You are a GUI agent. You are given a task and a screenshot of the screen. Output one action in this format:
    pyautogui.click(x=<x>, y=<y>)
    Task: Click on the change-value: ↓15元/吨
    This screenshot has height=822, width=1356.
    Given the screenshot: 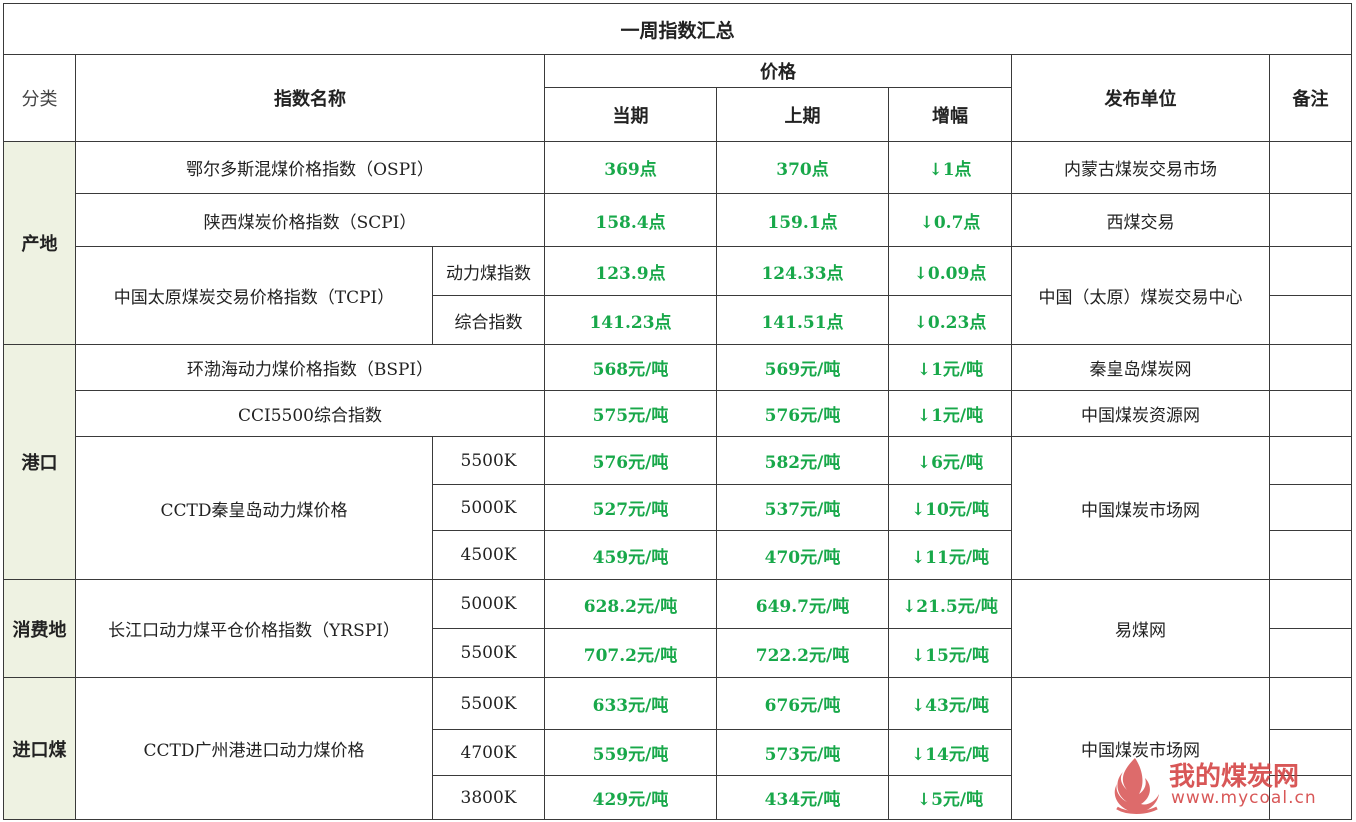 What is the action you would take?
    pyautogui.click(x=950, y=653)
    